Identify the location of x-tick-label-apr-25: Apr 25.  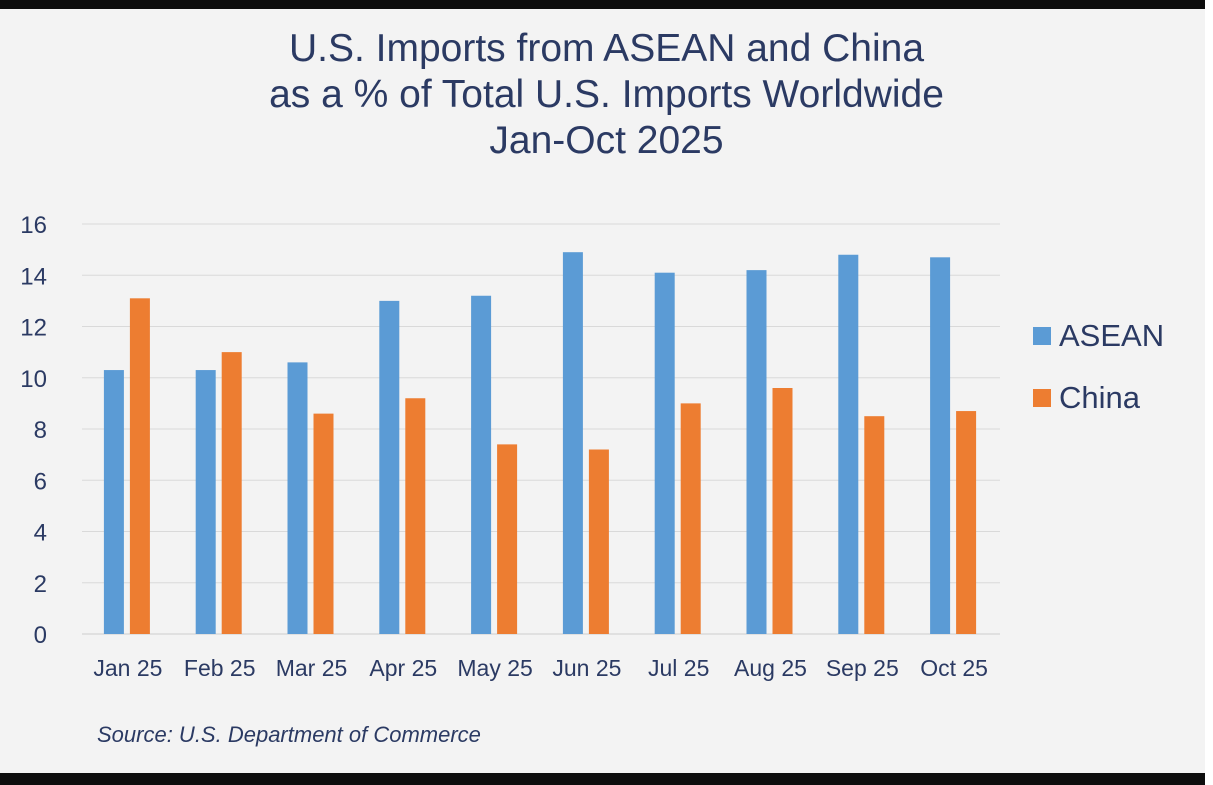
(403, 668).